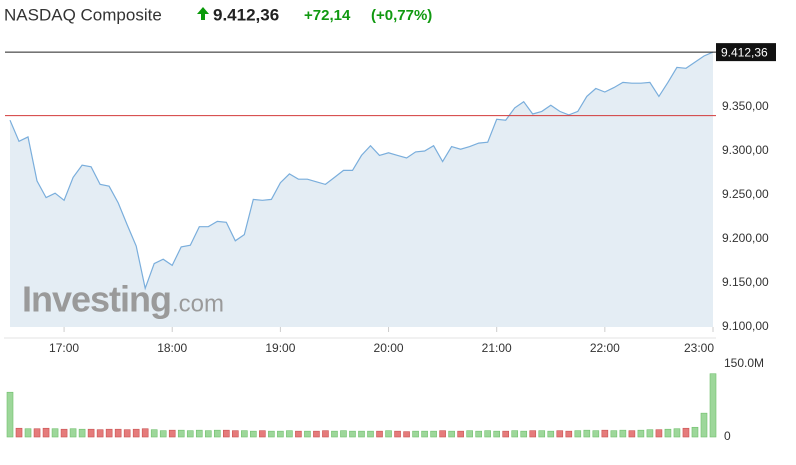 The width and height of the screenshot is (796, 465). Describe the element at coordinates (83, 14) in the screenshot. I see `chart-title: NASDAQ Composite` at that location.